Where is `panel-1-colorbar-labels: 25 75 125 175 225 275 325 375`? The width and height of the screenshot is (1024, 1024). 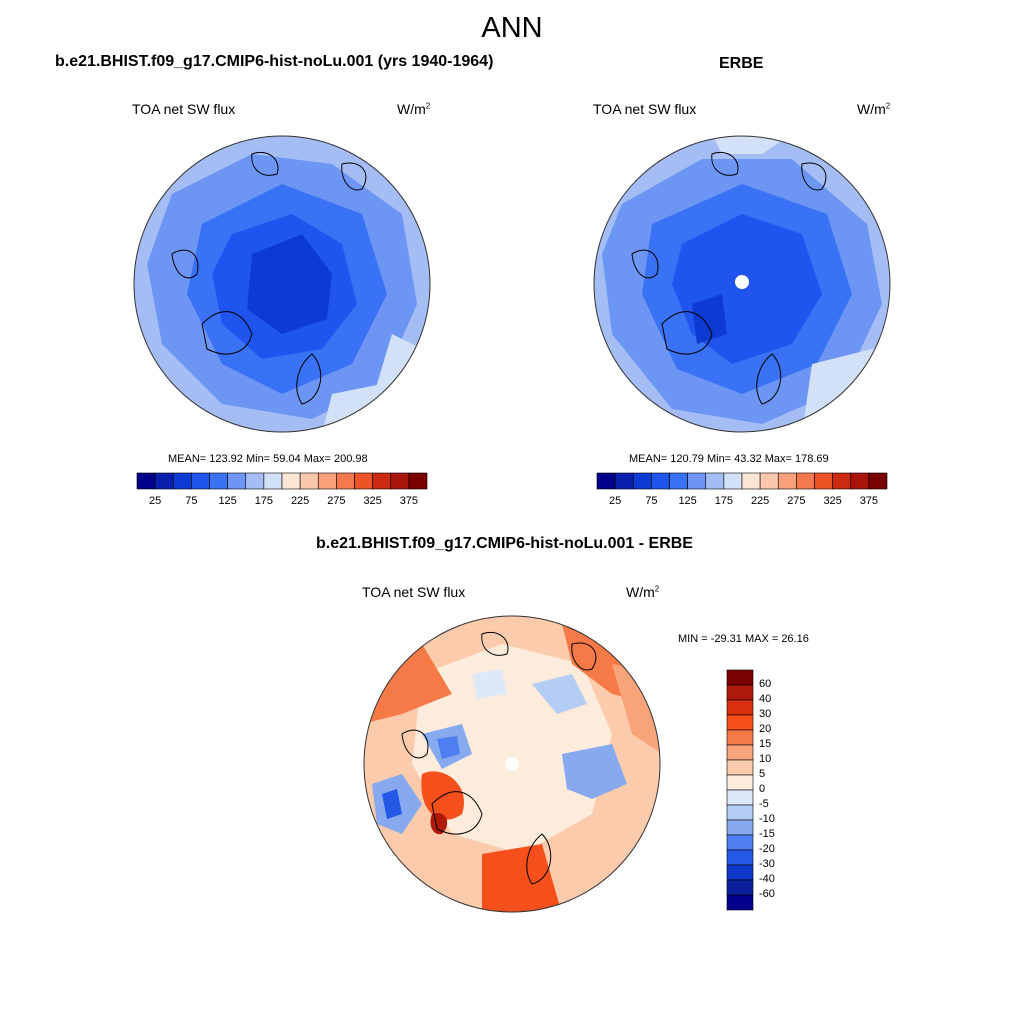
panel-1-colorbar-labels: 25 75 125 175 225 275 325 375 is located at coordinates (282, 502).